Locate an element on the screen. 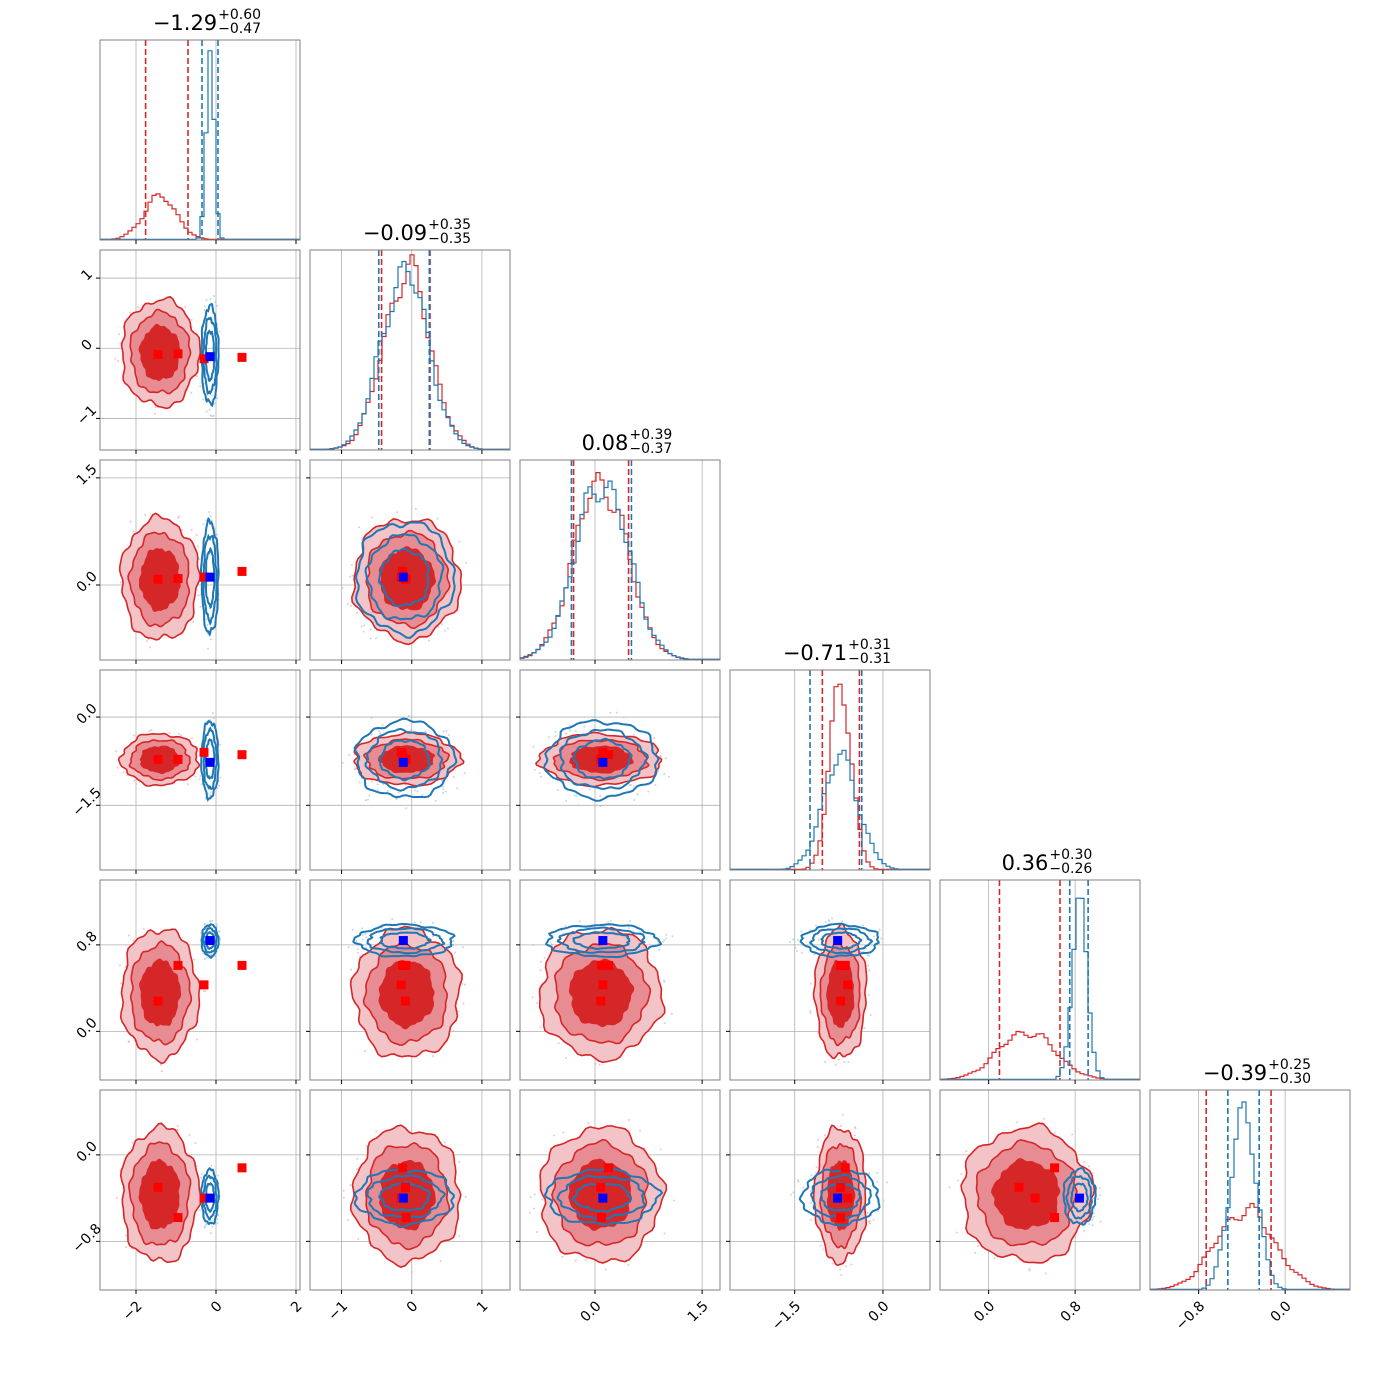  title-error-minus: −0.37 is located at coordinates (650, 449).